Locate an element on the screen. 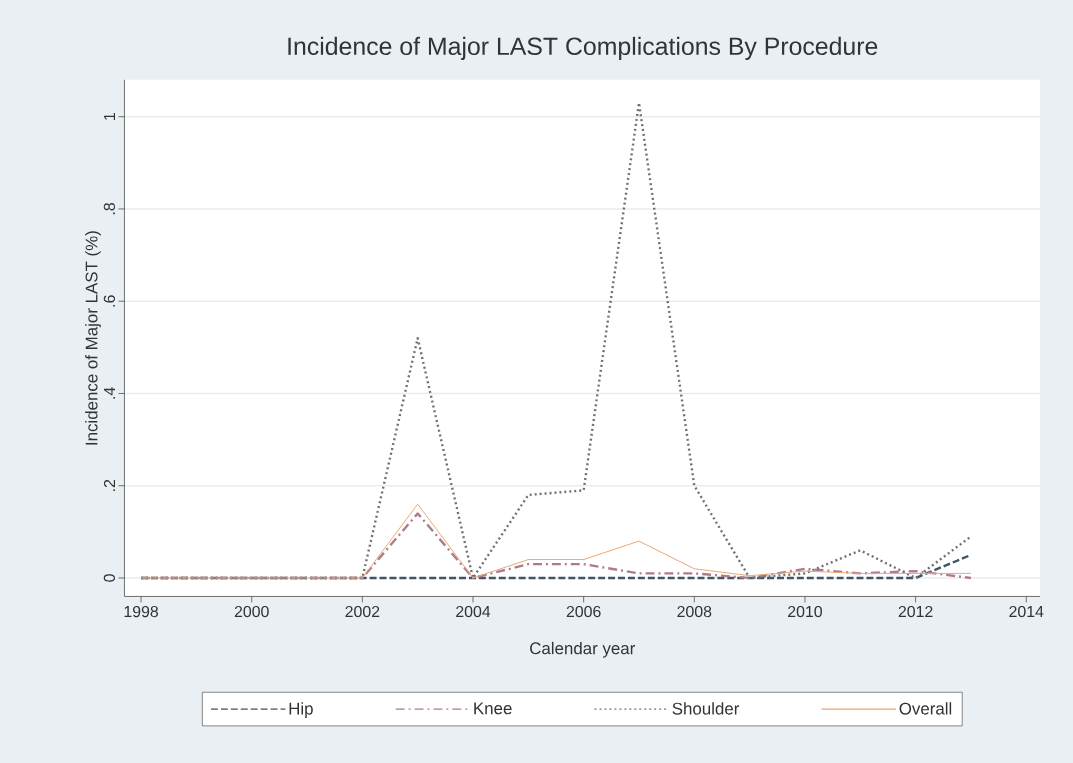 The height and width of the screenshot is (763, 1073). x-tick-label: 2012 is located at coordinates (915, 611).